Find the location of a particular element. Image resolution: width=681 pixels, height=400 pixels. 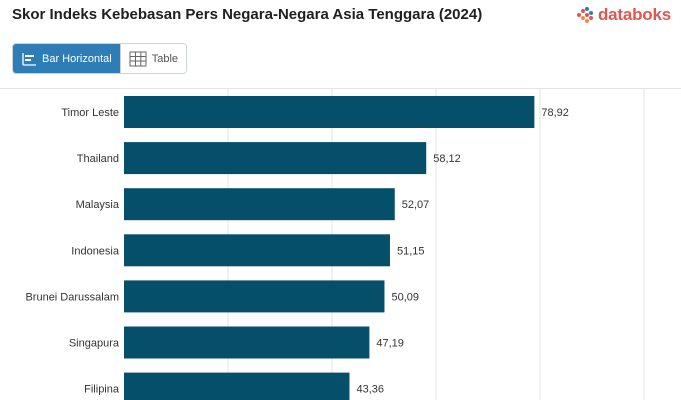

table-label: Table is located at coordinates (164, 58).